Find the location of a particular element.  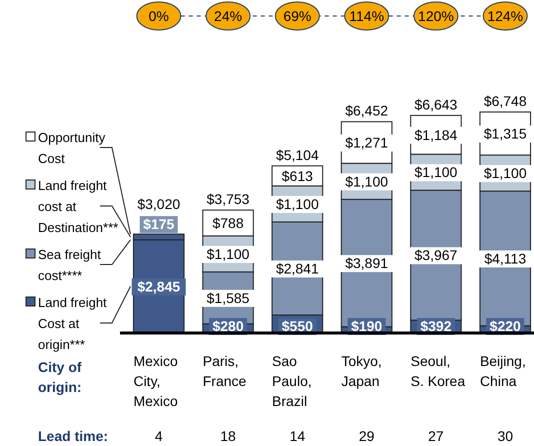

legend-label: Sea freight cost**** is located at coordinates (70, 265).